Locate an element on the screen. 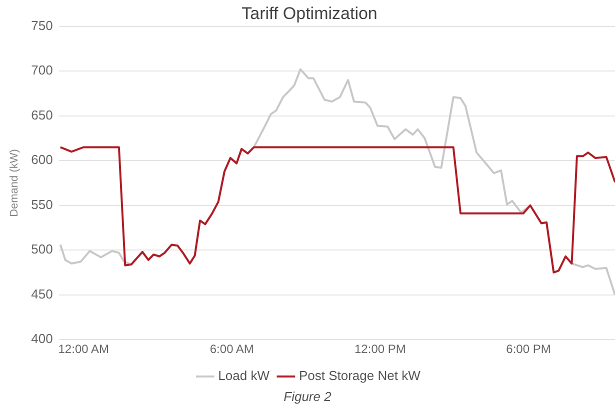 The width and height of the screenshot is (615, 415). y-tick-label: 700 is located at coordinates (42, 70).